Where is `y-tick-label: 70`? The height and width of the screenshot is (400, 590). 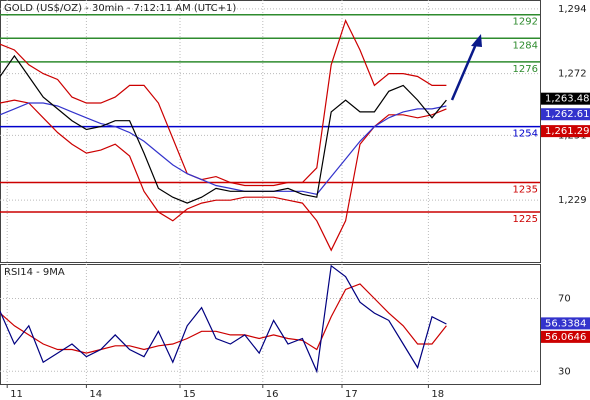
y-tick-label: 70 is located at coordinates (564, 299).